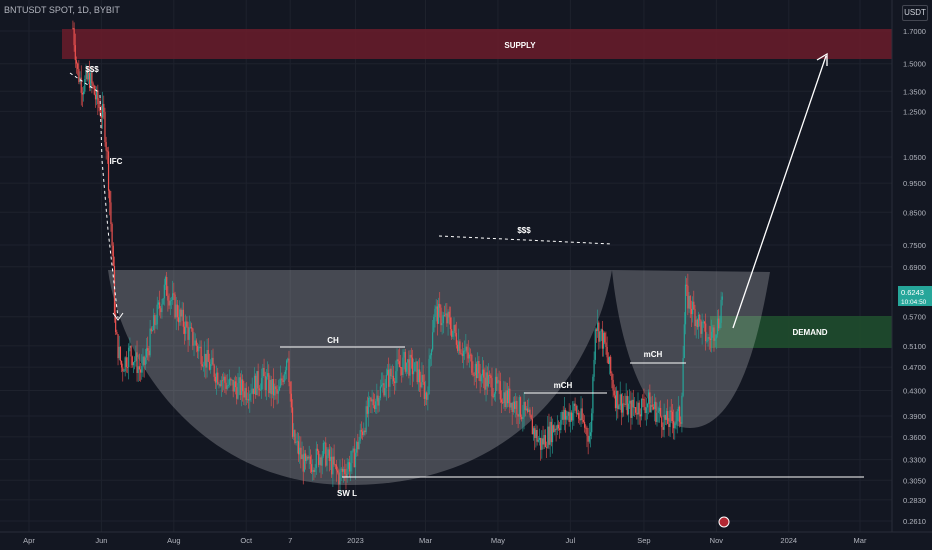 Image resolution: width=932 pixels, height=550 pixels. What do you see at coordinates (914, 480) in the screenshot?
I see `price-tick-label: 0.3050` at bounding box center [914, 480].